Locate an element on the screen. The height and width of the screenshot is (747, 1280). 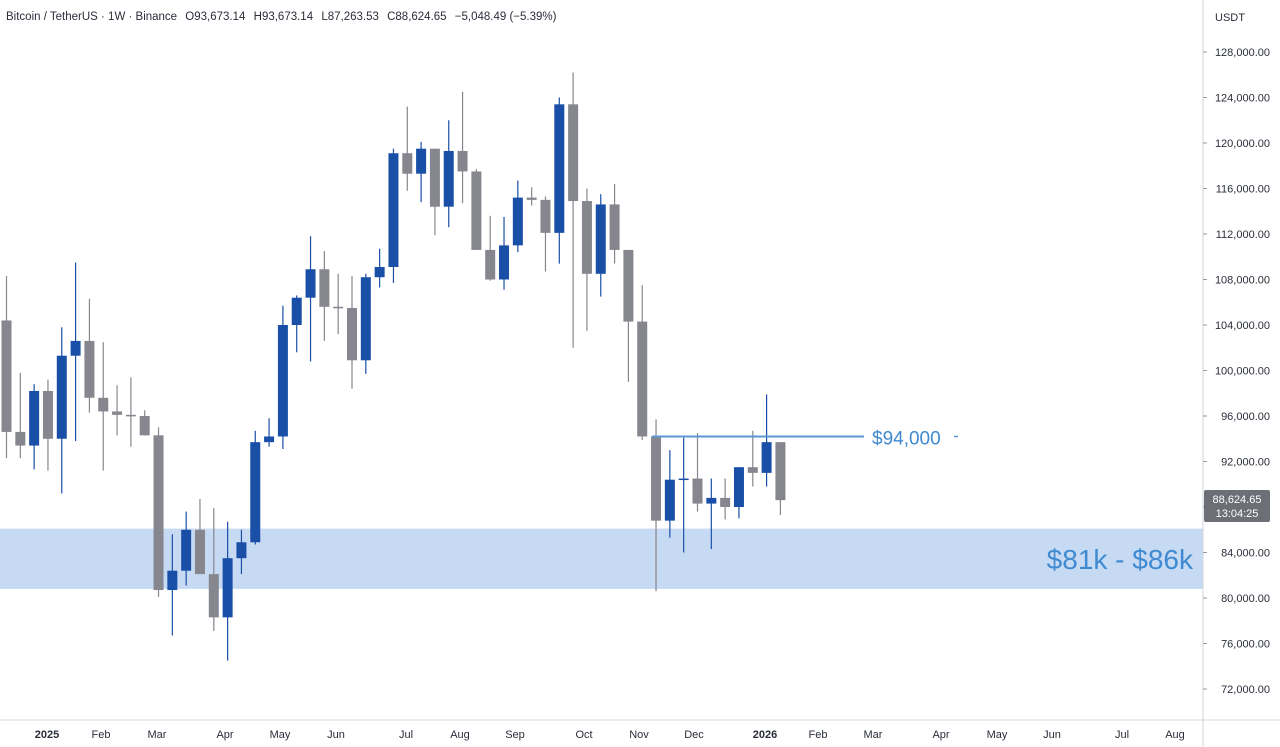
currency-label: USDT is located at coordinates (1230, 18).